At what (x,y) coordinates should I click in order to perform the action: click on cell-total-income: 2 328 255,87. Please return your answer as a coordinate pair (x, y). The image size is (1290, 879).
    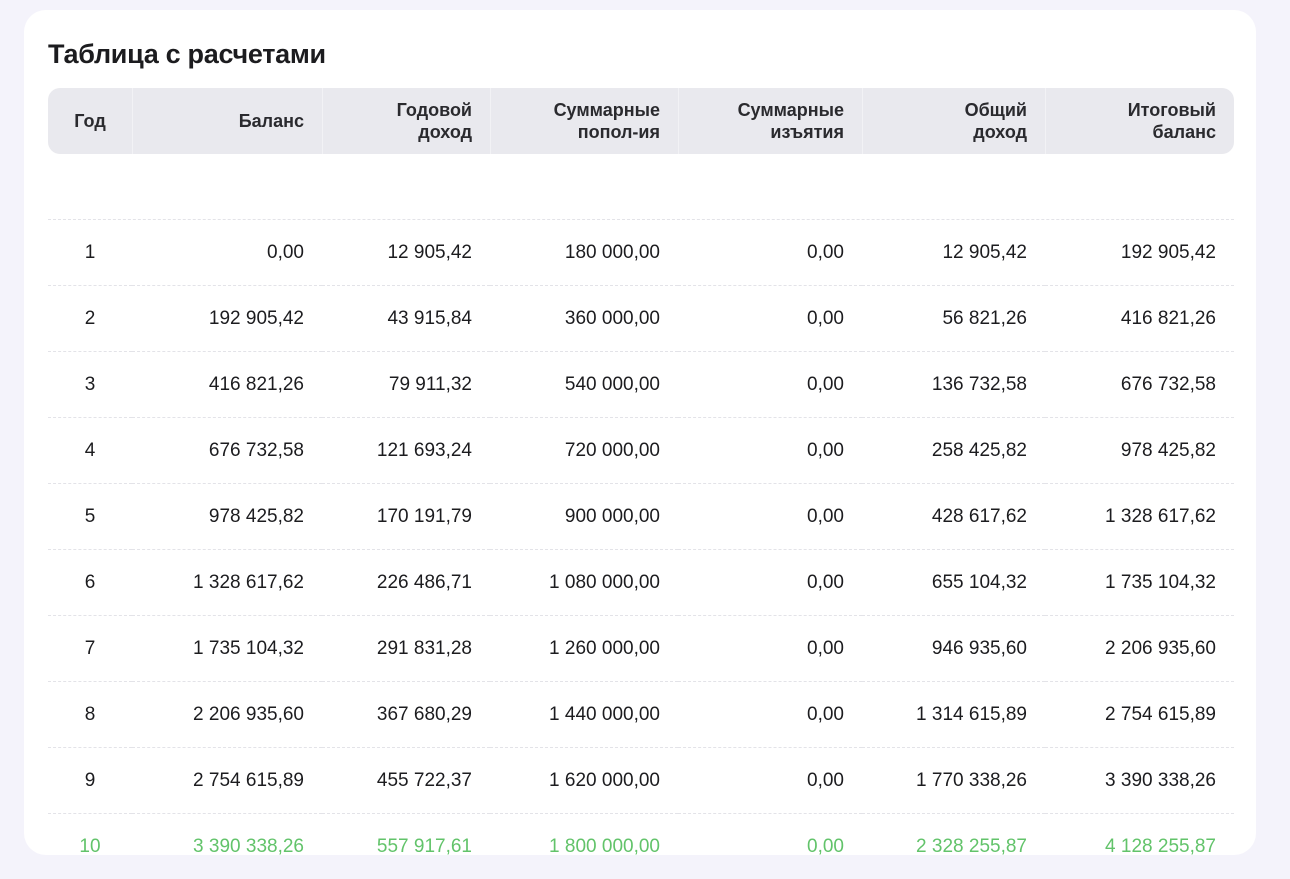
    Looking at the image, I should click on (971, 846).